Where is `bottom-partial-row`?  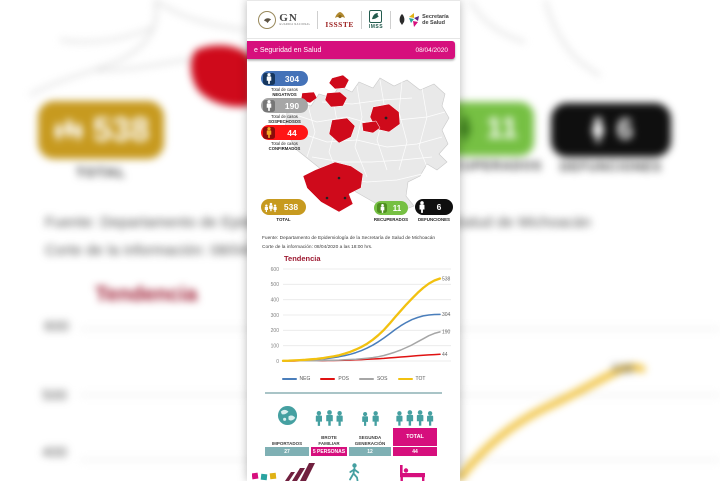
bottom-partial-row is located at coordinates (353, 471).